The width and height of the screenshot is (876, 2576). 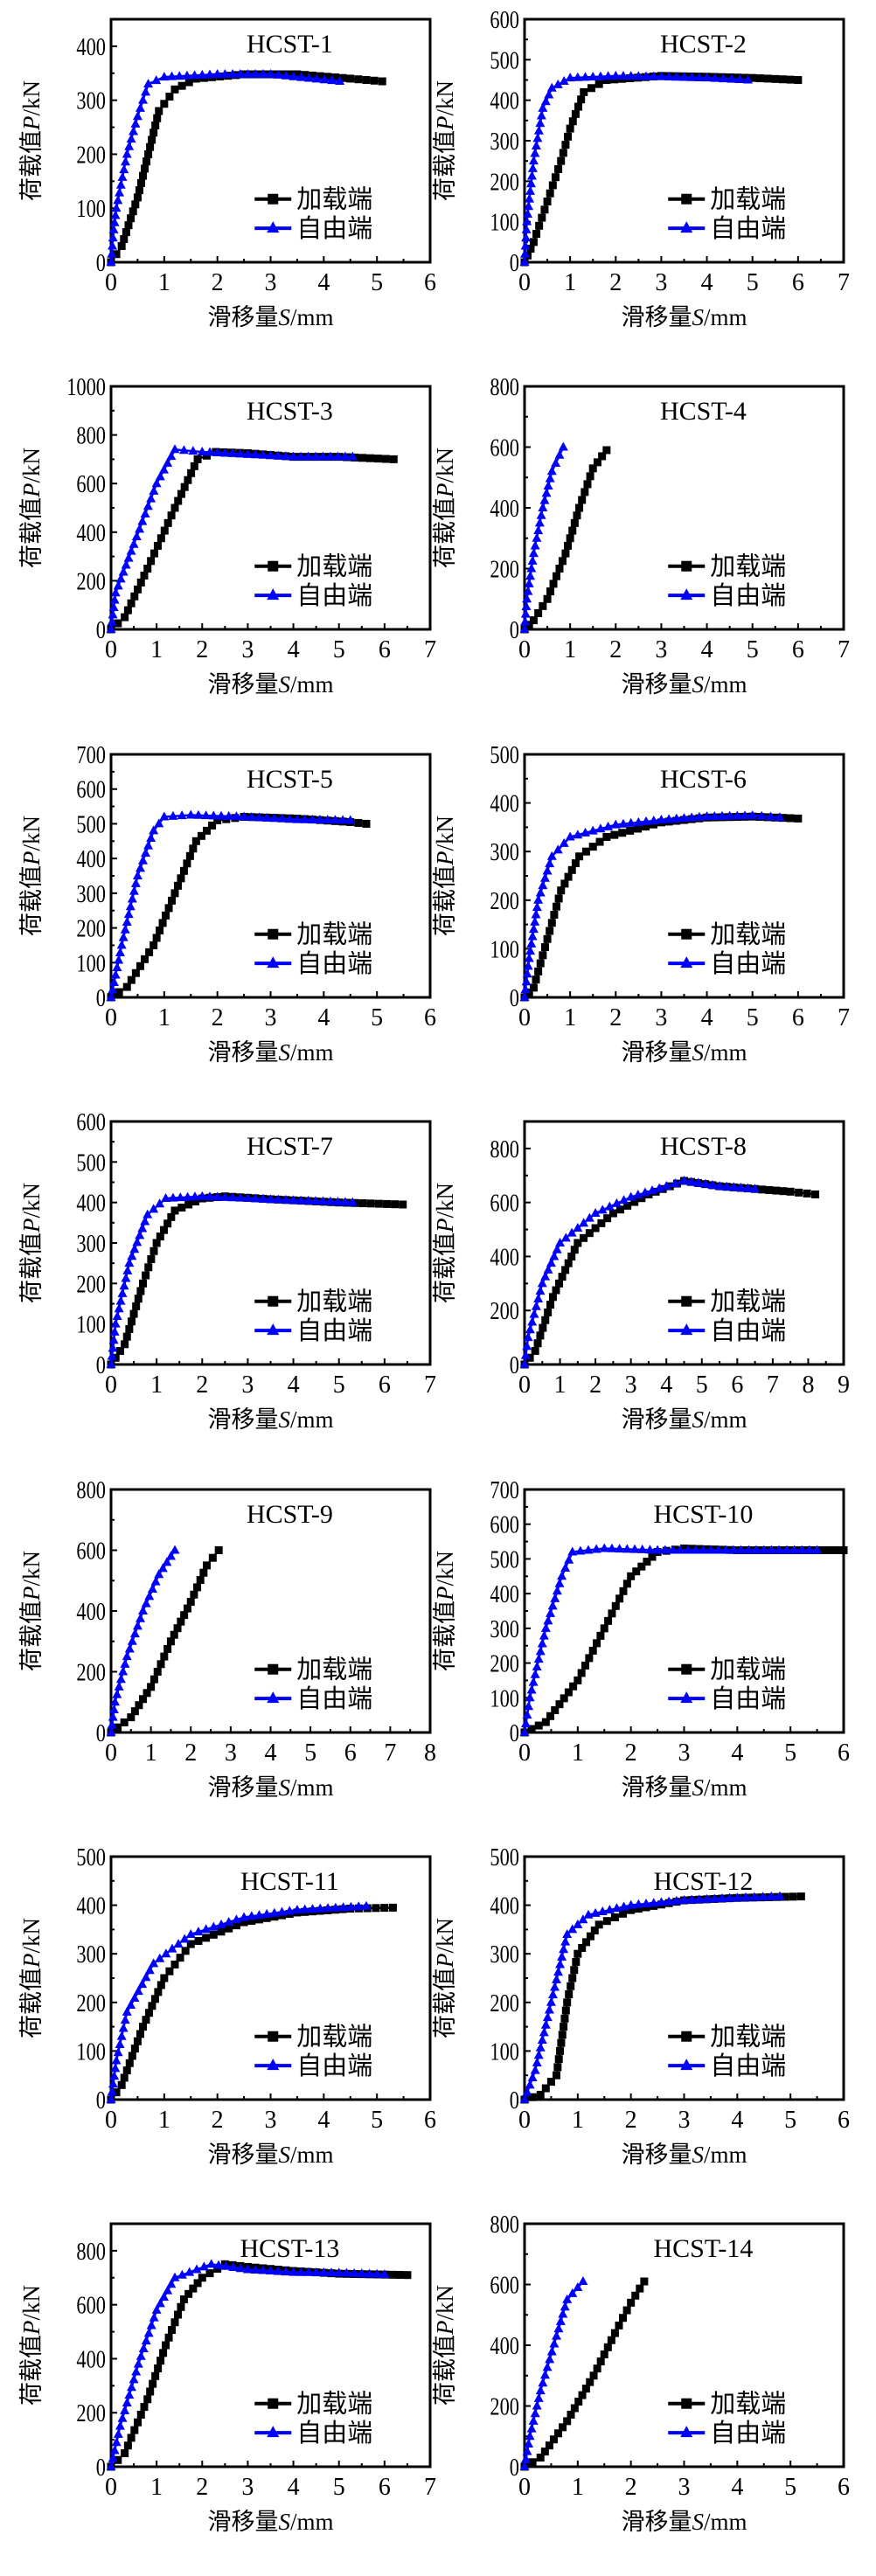 What do you see at coordinates (504, 1594) in the screenshot?
I see `y-tick-label: 400` at bounding box center [504, 1594].